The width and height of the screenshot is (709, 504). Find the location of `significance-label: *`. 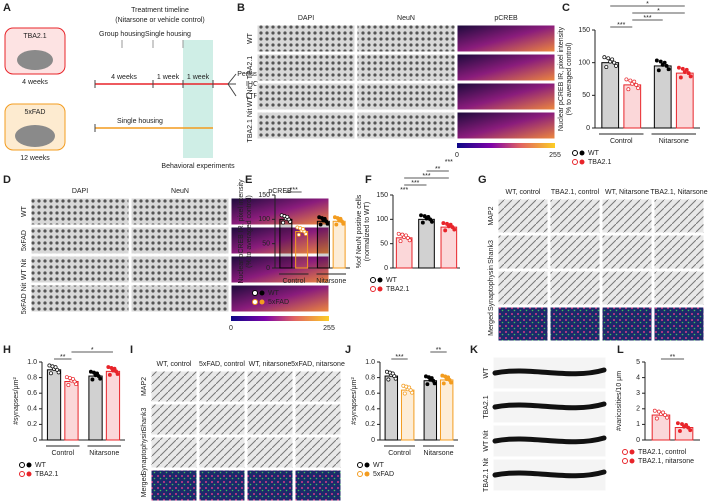

significance-label: * is located at coordinates (658, 11).